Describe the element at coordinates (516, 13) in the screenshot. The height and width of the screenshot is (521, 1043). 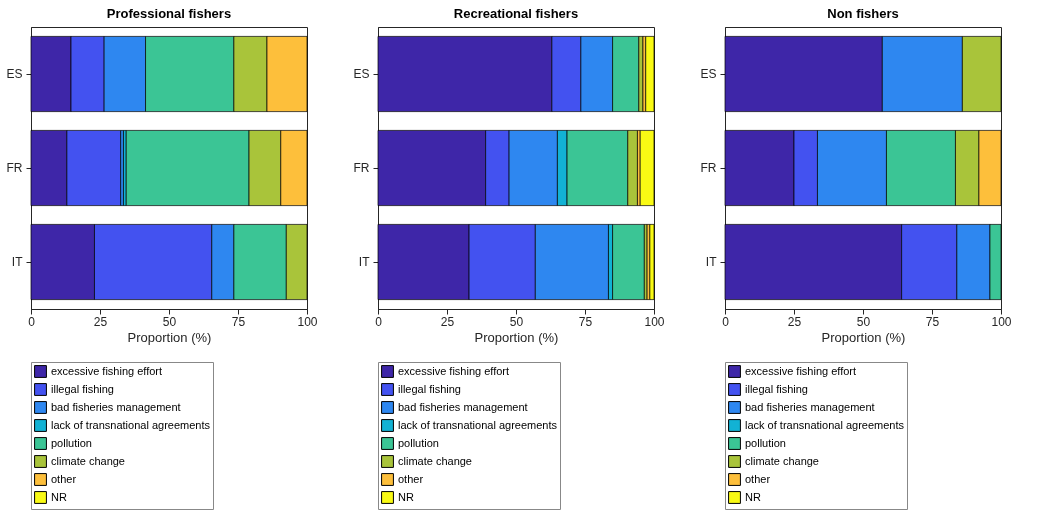
I see `chart-title: Recreational fishers` at that location.